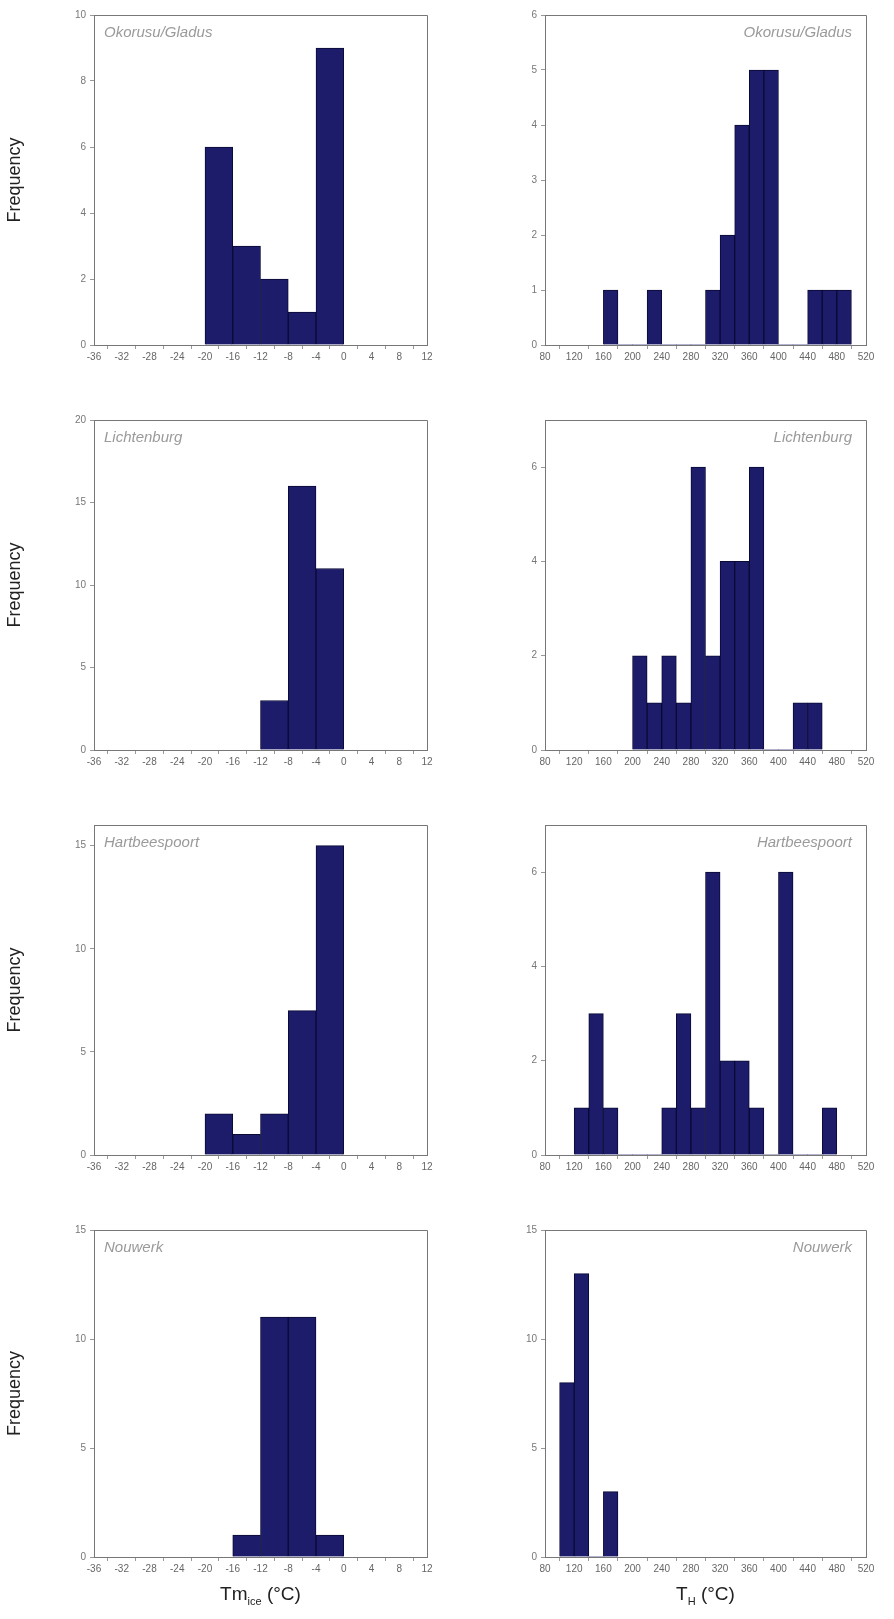  Describe the element at coordinates (80, 419) in the screenshot. I see `y-tick-label: 20` at that location.